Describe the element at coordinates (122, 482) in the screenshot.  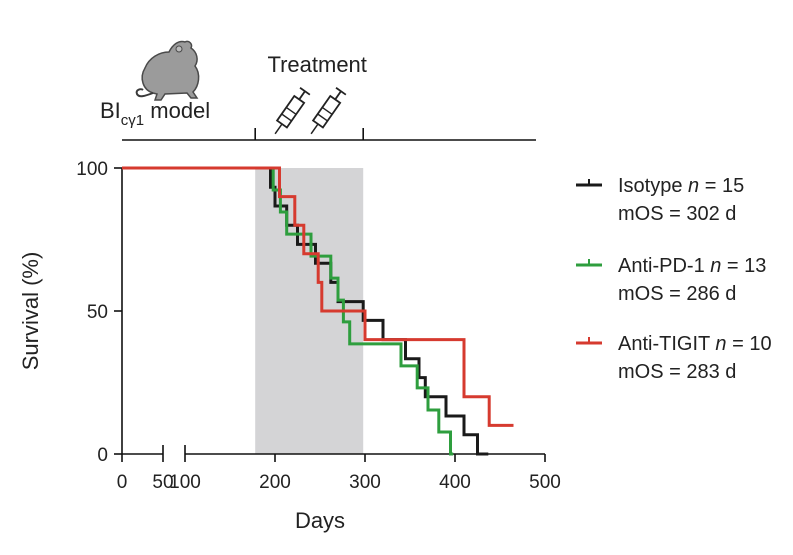
I see `x-tick-label: 0` at that location.